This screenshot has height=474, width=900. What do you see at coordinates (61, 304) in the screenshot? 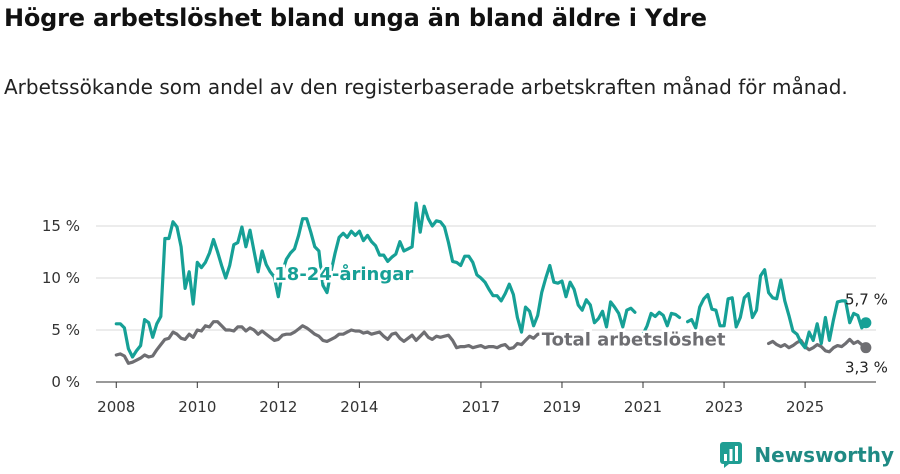
I see `y-axis-labels: 0 % 5 % 10 % 15 %` at bounding box center [61, 304].